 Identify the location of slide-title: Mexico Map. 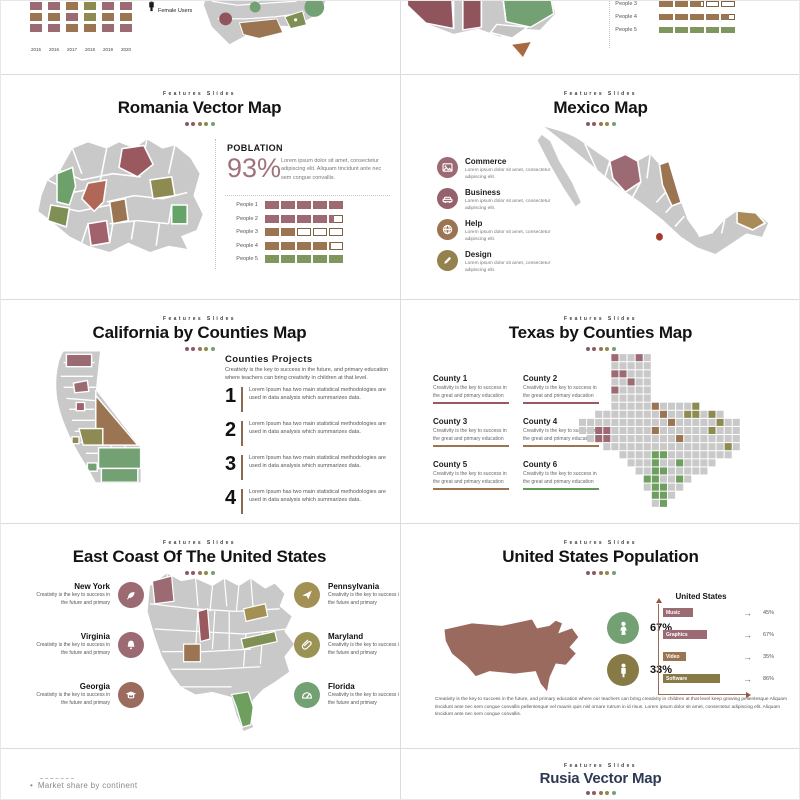
(600, 107).